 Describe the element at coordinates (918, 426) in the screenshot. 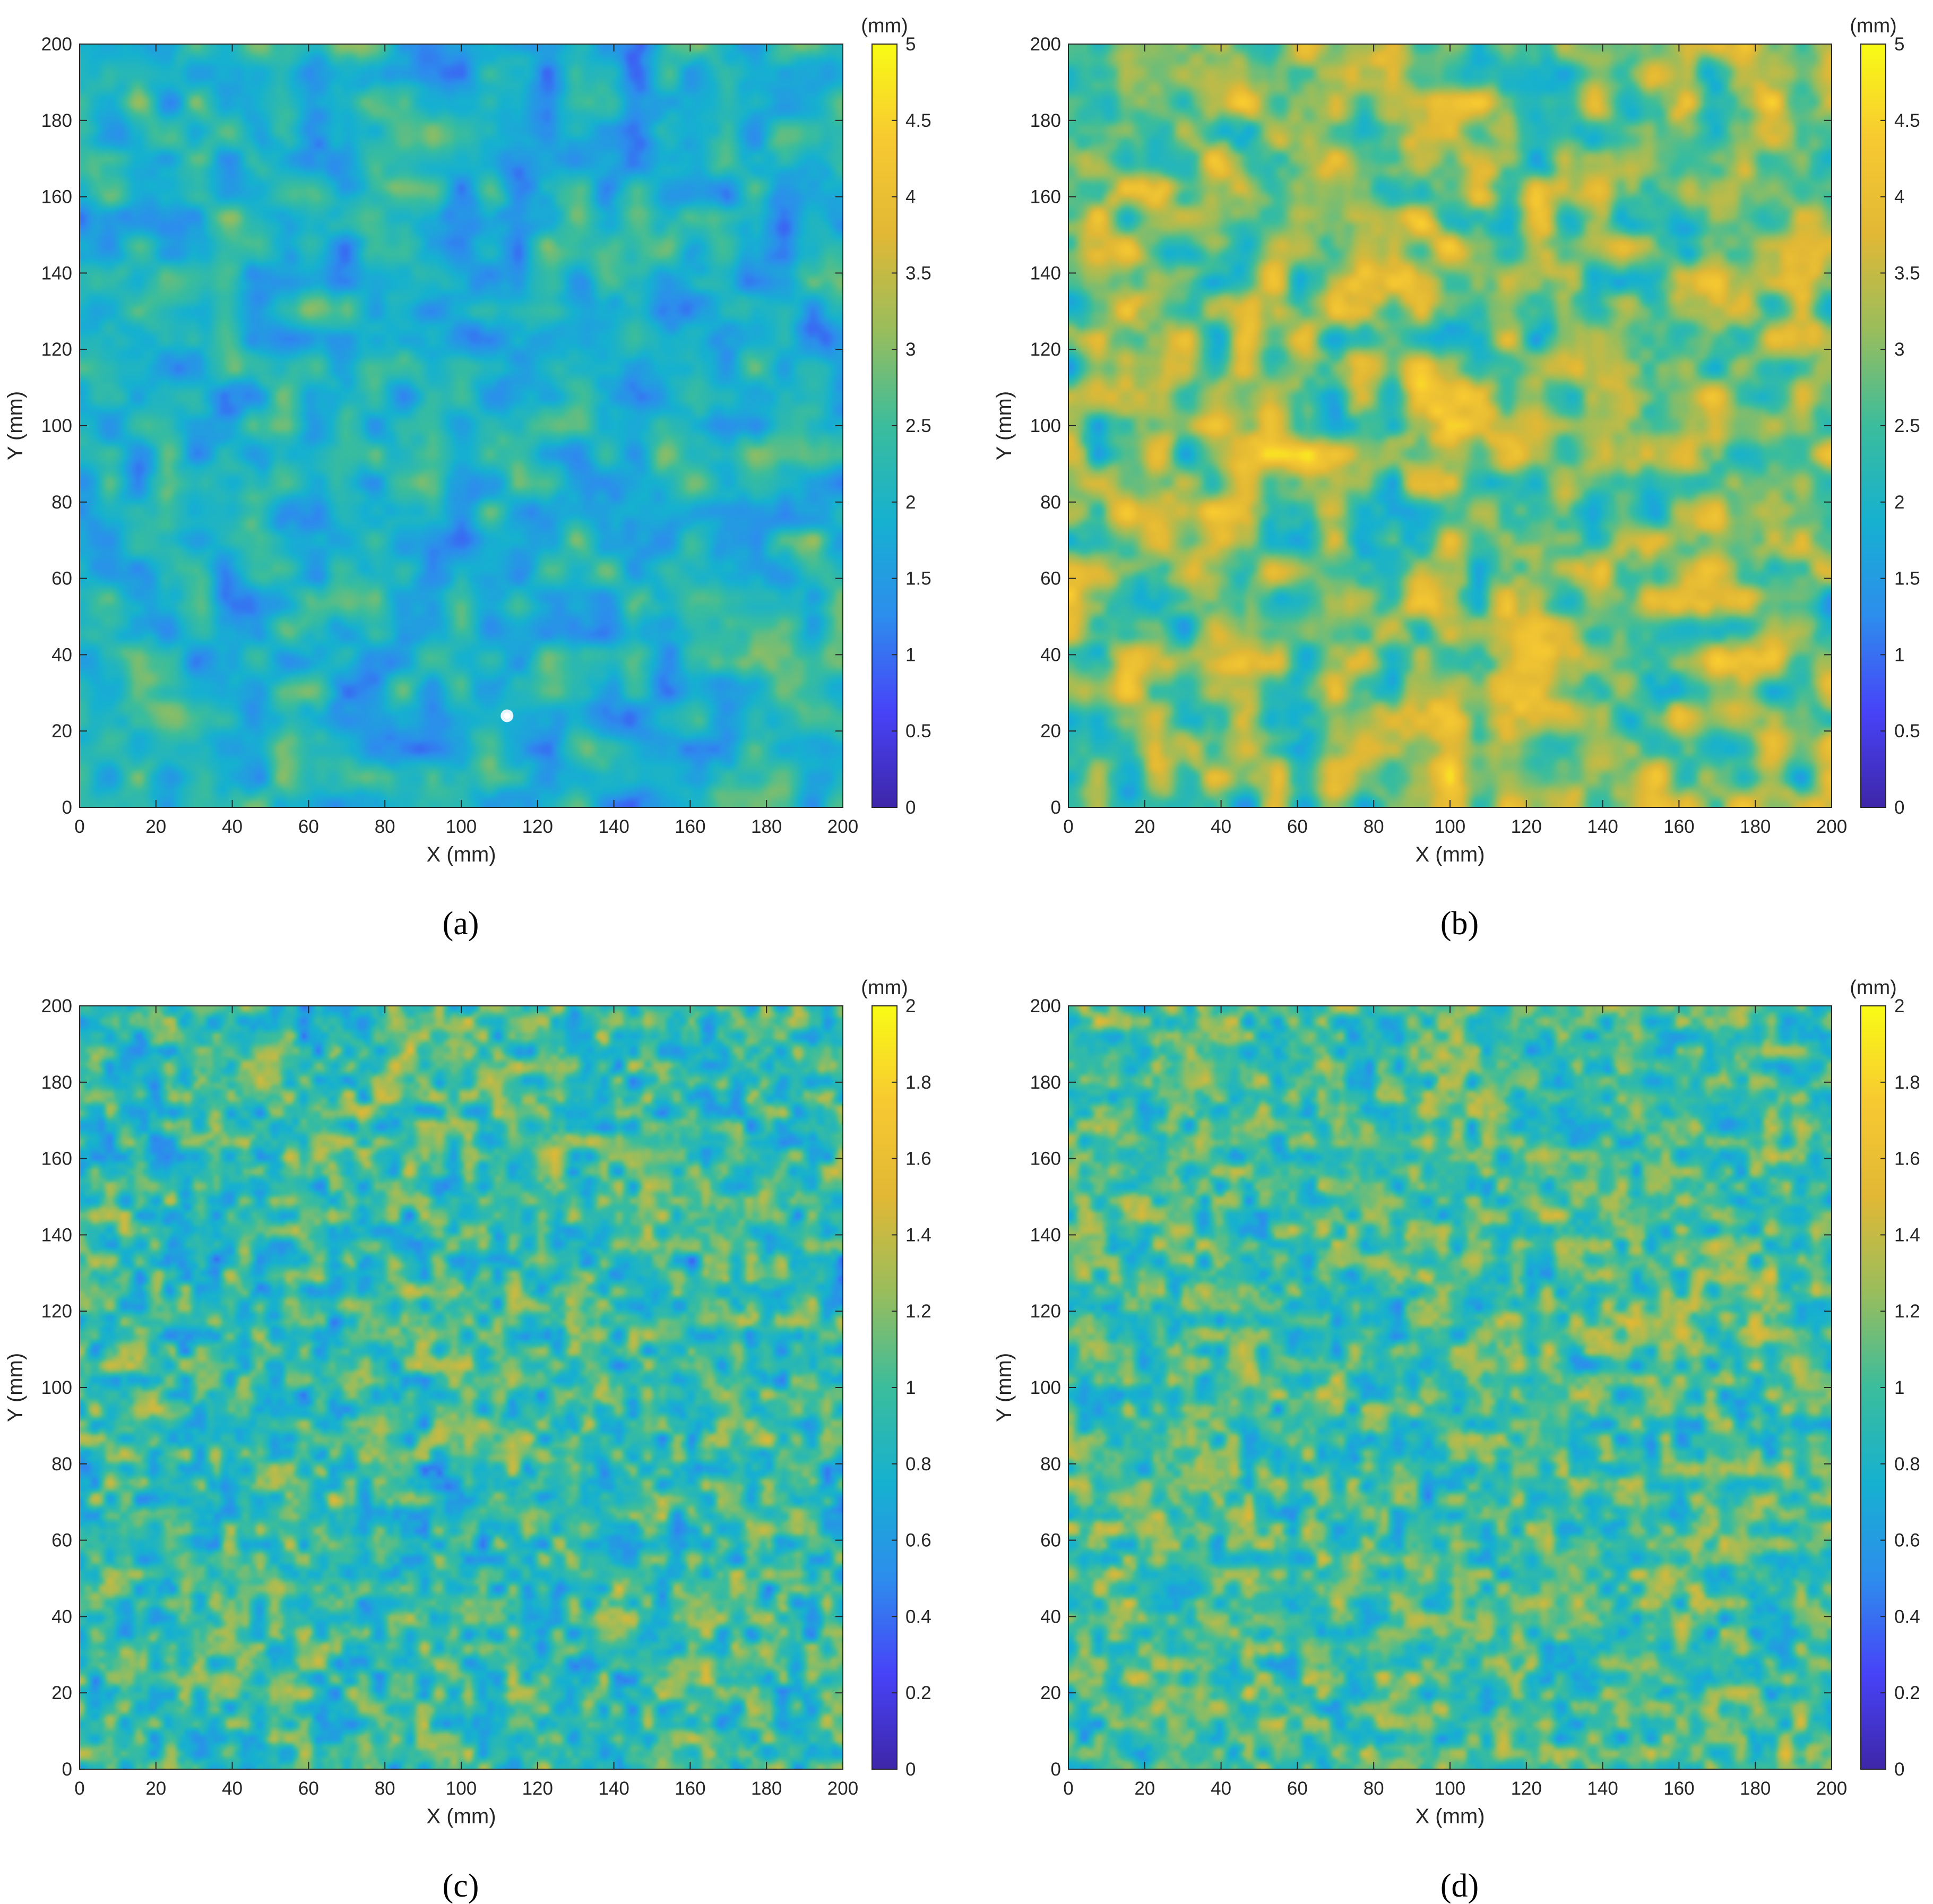

I see `colorbar-tick-label: 2.5` at that location.